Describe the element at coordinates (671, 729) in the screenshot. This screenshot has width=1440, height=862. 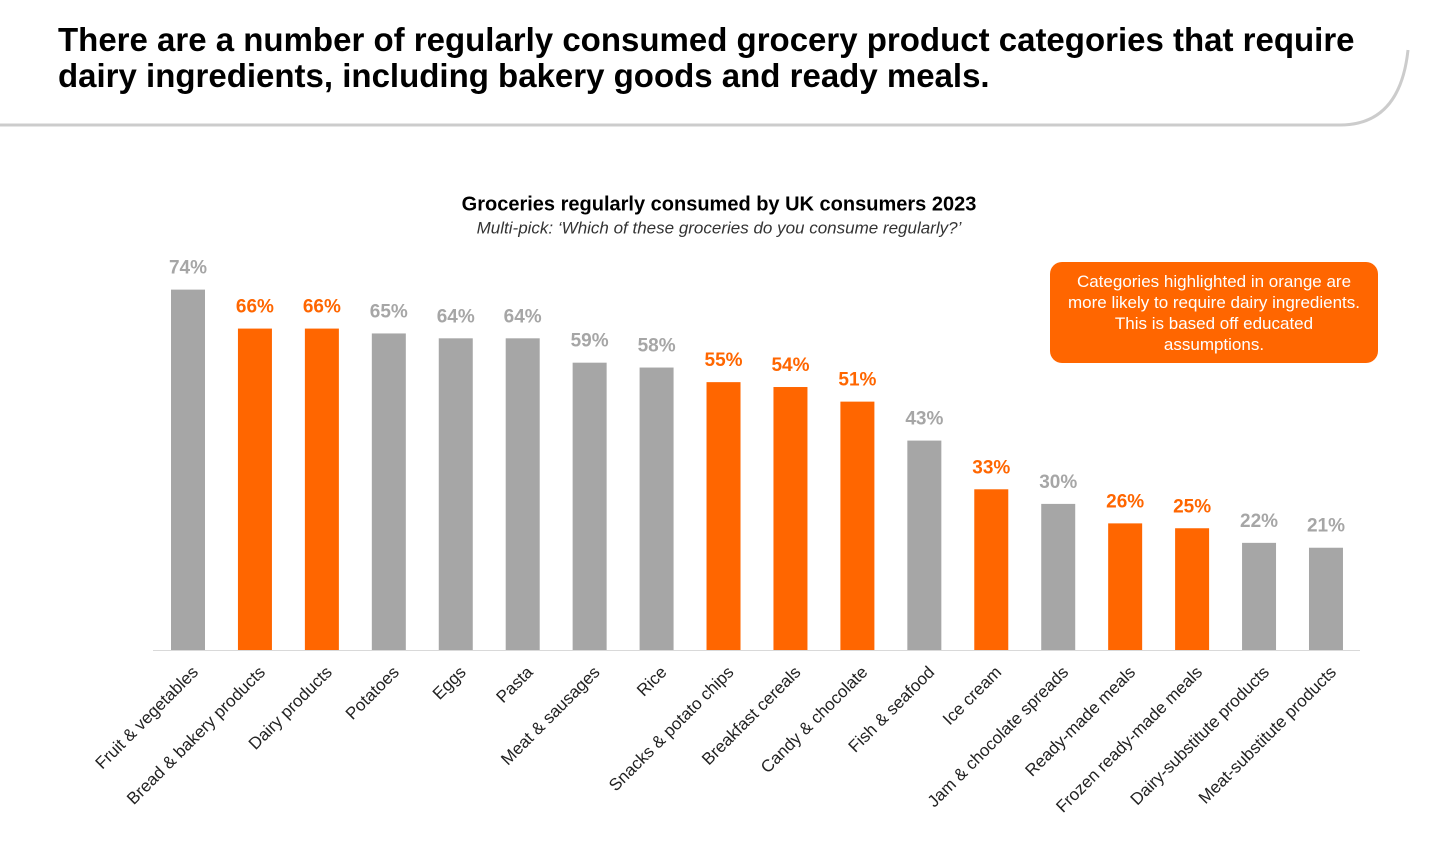
I see `x-tick-label: Snacks & potato chips` at that location.